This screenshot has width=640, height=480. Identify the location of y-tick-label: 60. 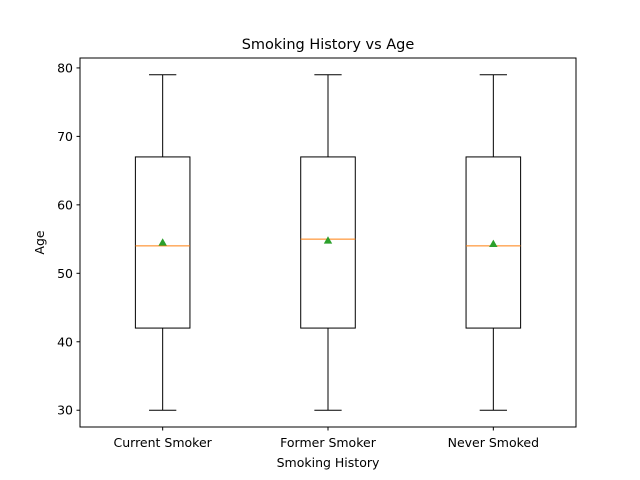
(65, 204).